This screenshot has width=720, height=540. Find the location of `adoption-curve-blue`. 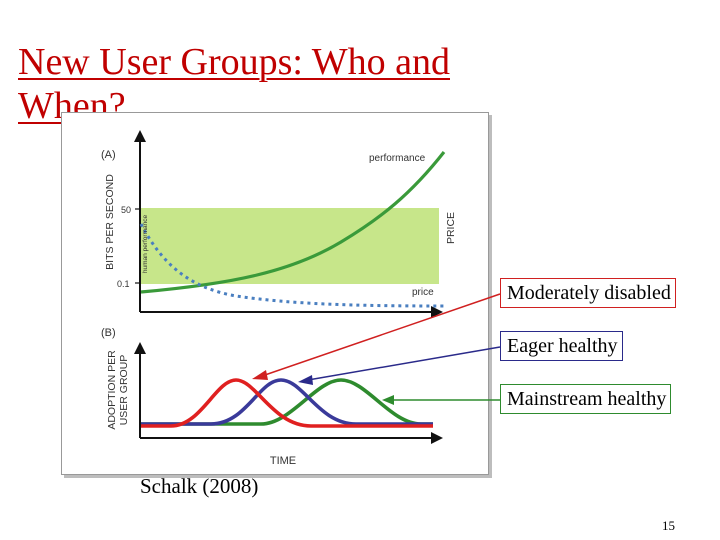

adoption-curve-blue is located at coordinates (287, 402).